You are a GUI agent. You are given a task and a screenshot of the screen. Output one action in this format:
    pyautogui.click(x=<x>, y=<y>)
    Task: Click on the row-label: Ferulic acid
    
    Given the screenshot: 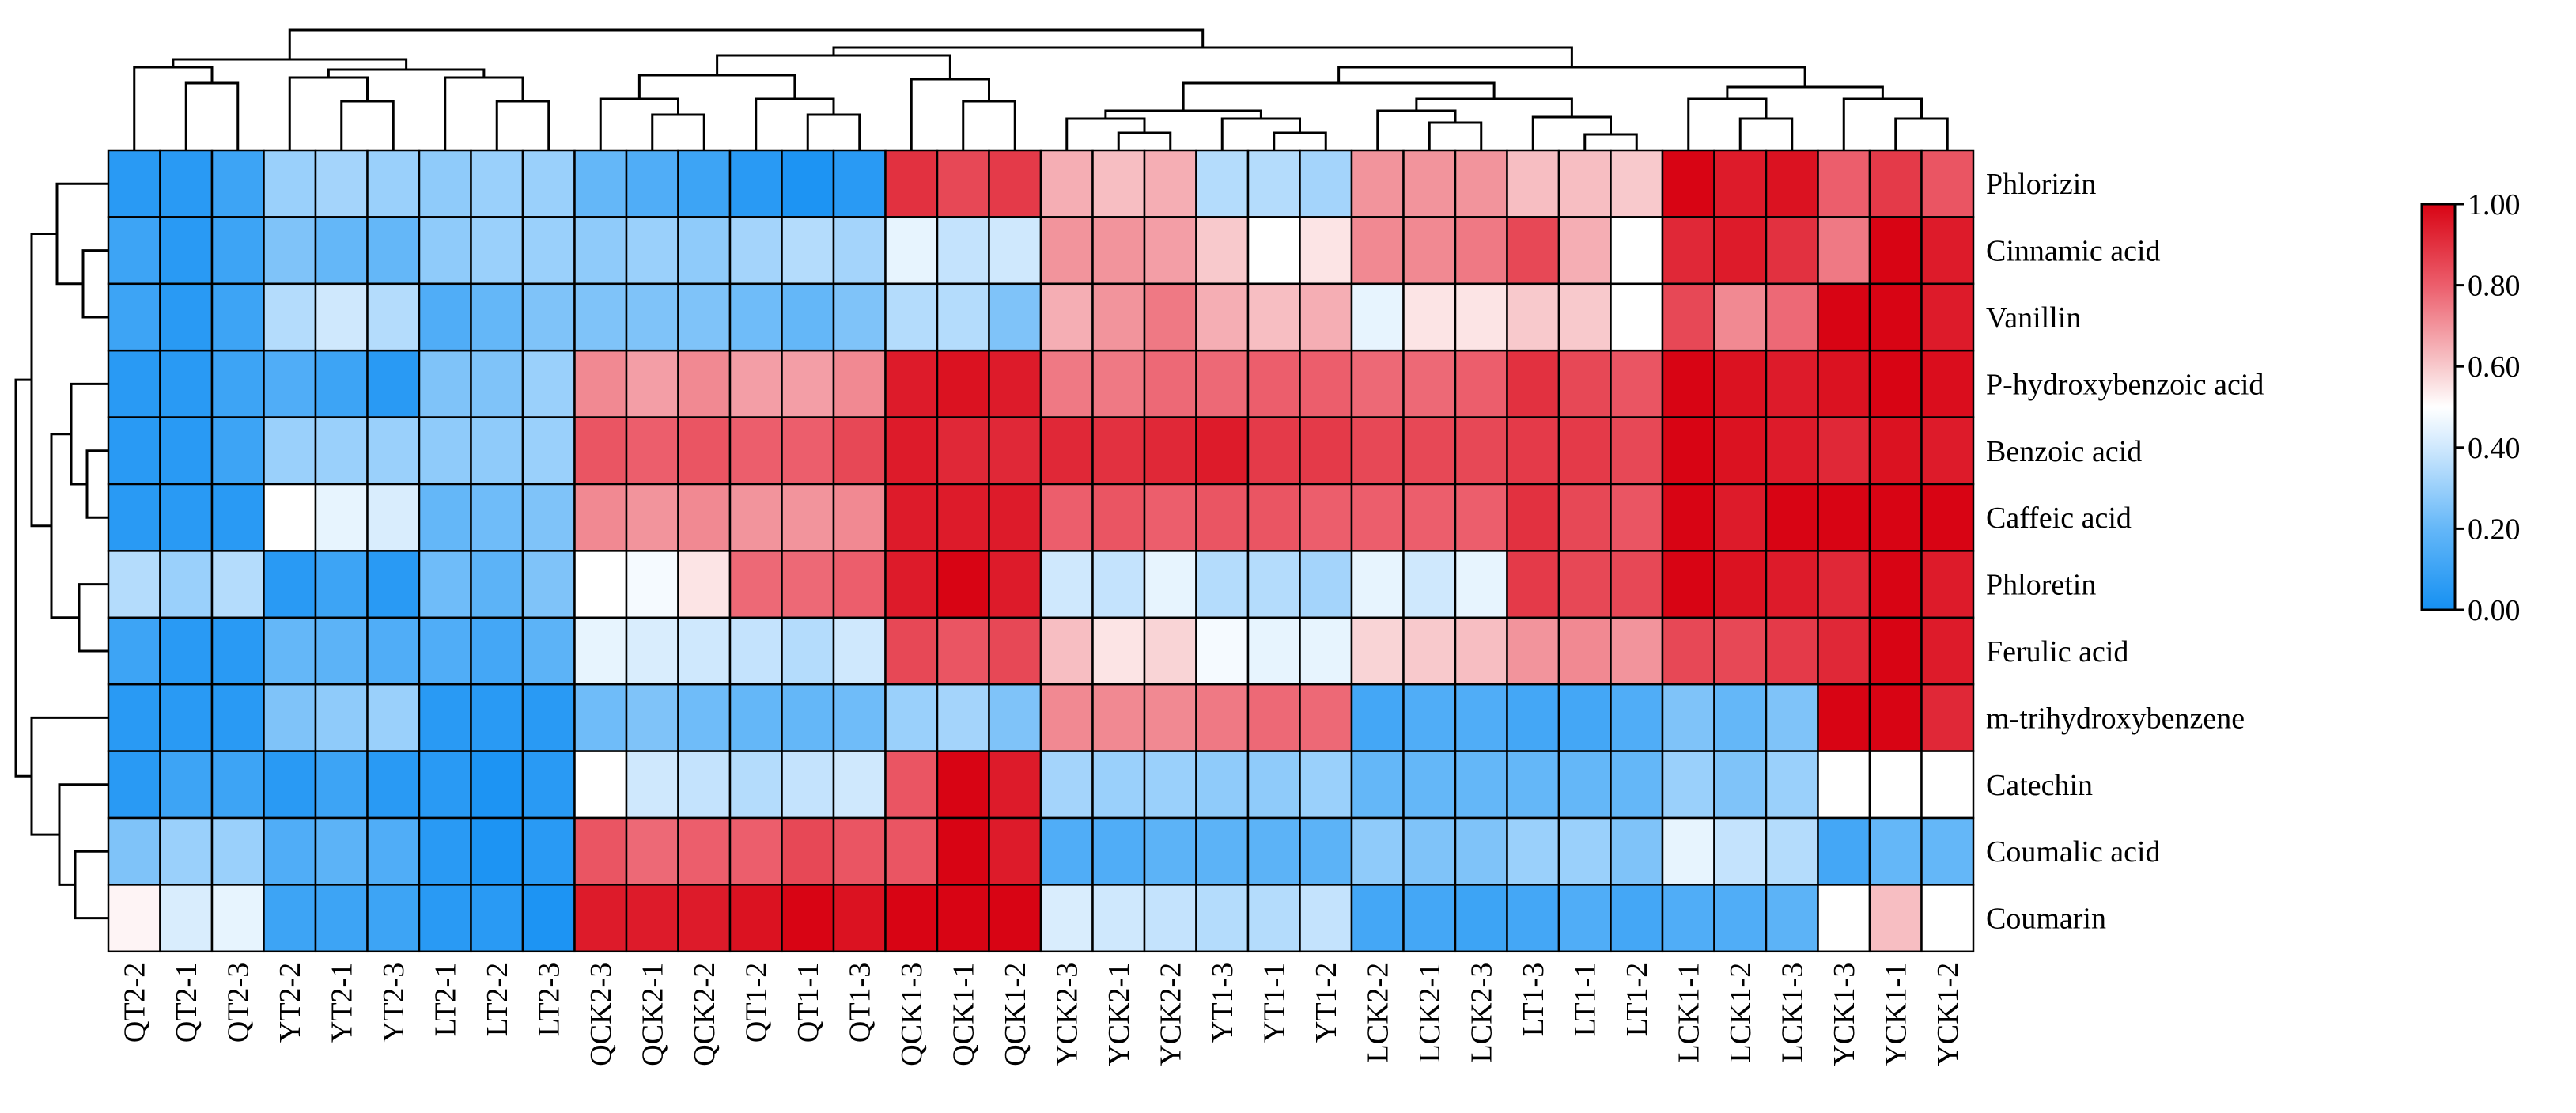 What is the action you would take?
    pyautogui.click(x=2057, y=651)
    